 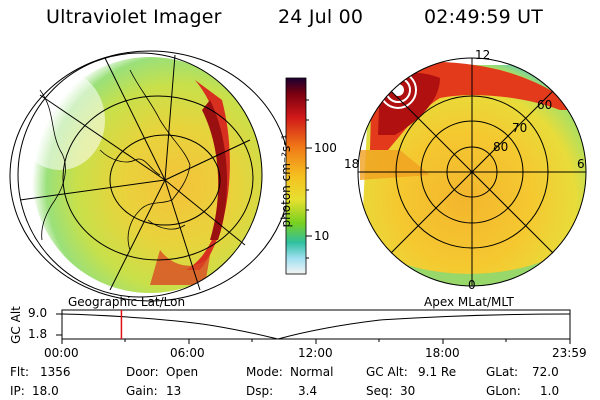 I want to click on mlt-label-0: 0, so click(x=472, y=285).